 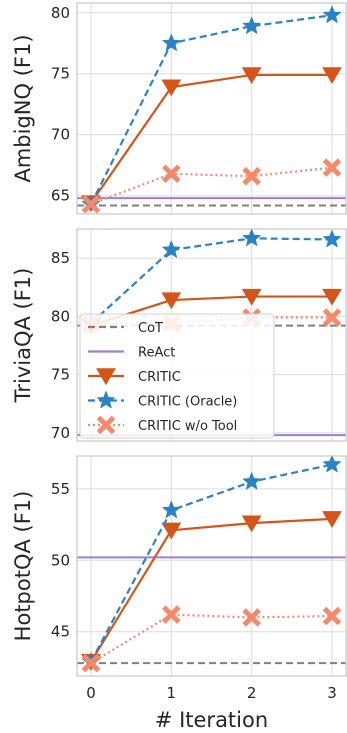 I want to click on y-axis-label: HotpotQA (F1), so click(x=23, y=566).